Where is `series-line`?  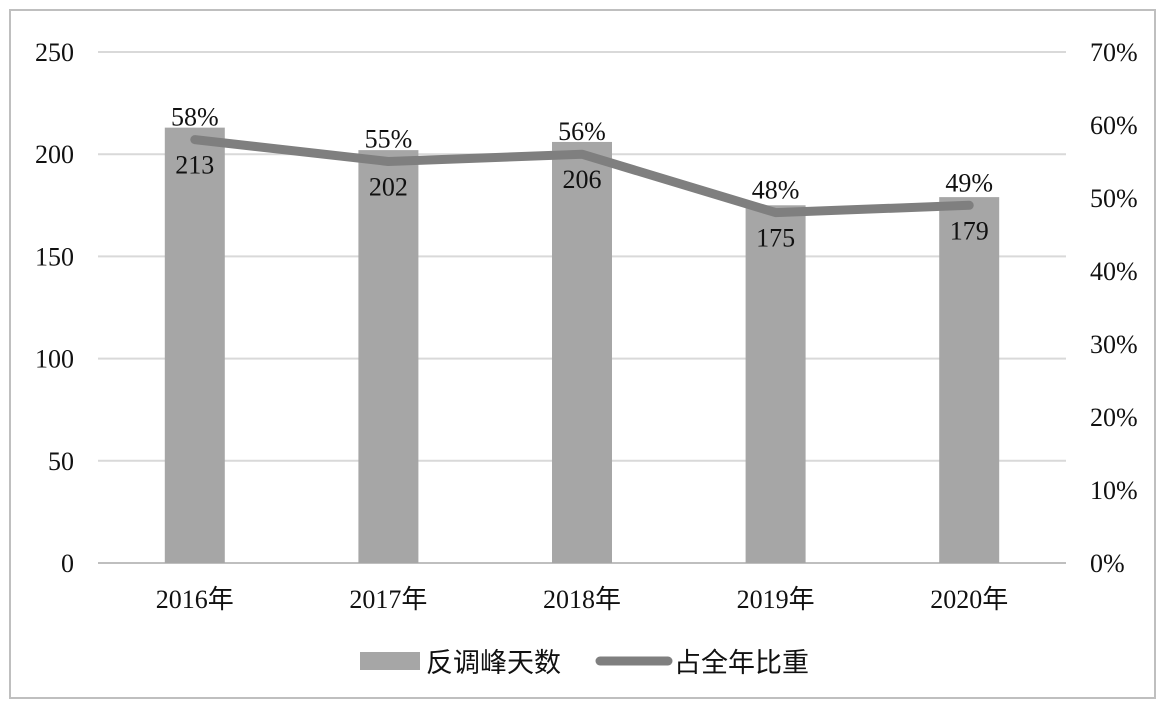 series-line is located at coordinates (582, 176).